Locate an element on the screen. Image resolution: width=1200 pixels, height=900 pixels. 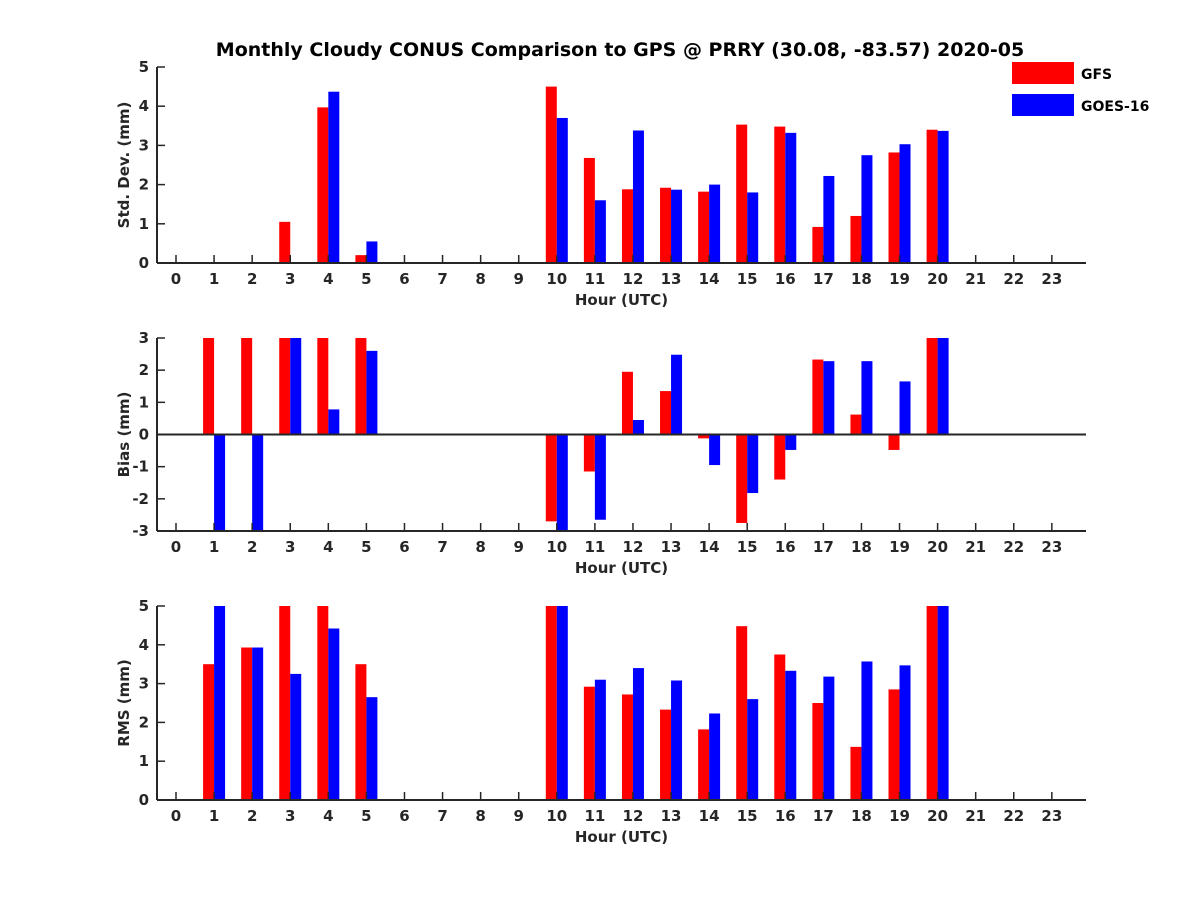
bar-rms-gfs-h5 is located at coordinates (361, 732).